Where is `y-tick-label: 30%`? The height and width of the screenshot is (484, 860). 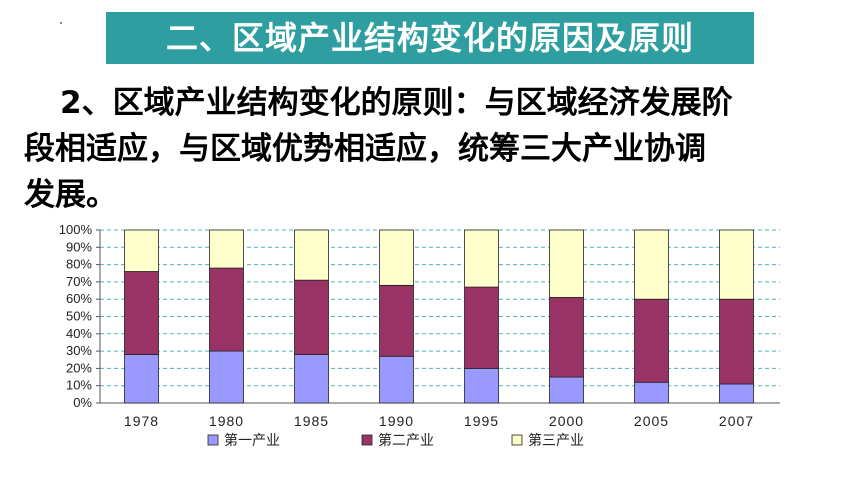 y-tick-label: 30% is located at coordinates (79, 350).